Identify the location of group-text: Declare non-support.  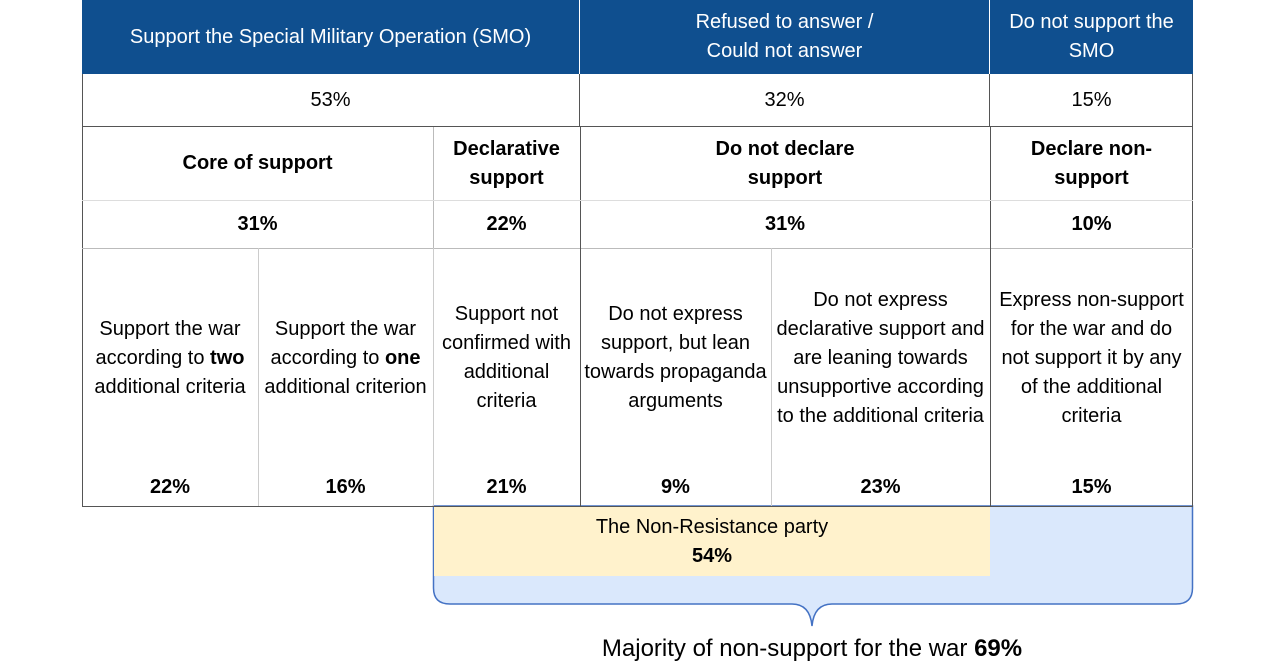
(1091, 163).